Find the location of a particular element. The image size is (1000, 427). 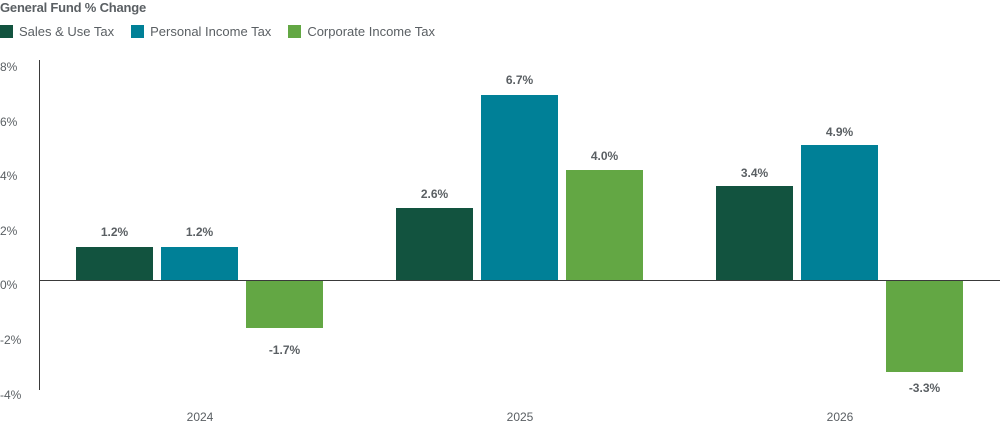

x-tick-label: 2024 is located at coordinates (200, 417).